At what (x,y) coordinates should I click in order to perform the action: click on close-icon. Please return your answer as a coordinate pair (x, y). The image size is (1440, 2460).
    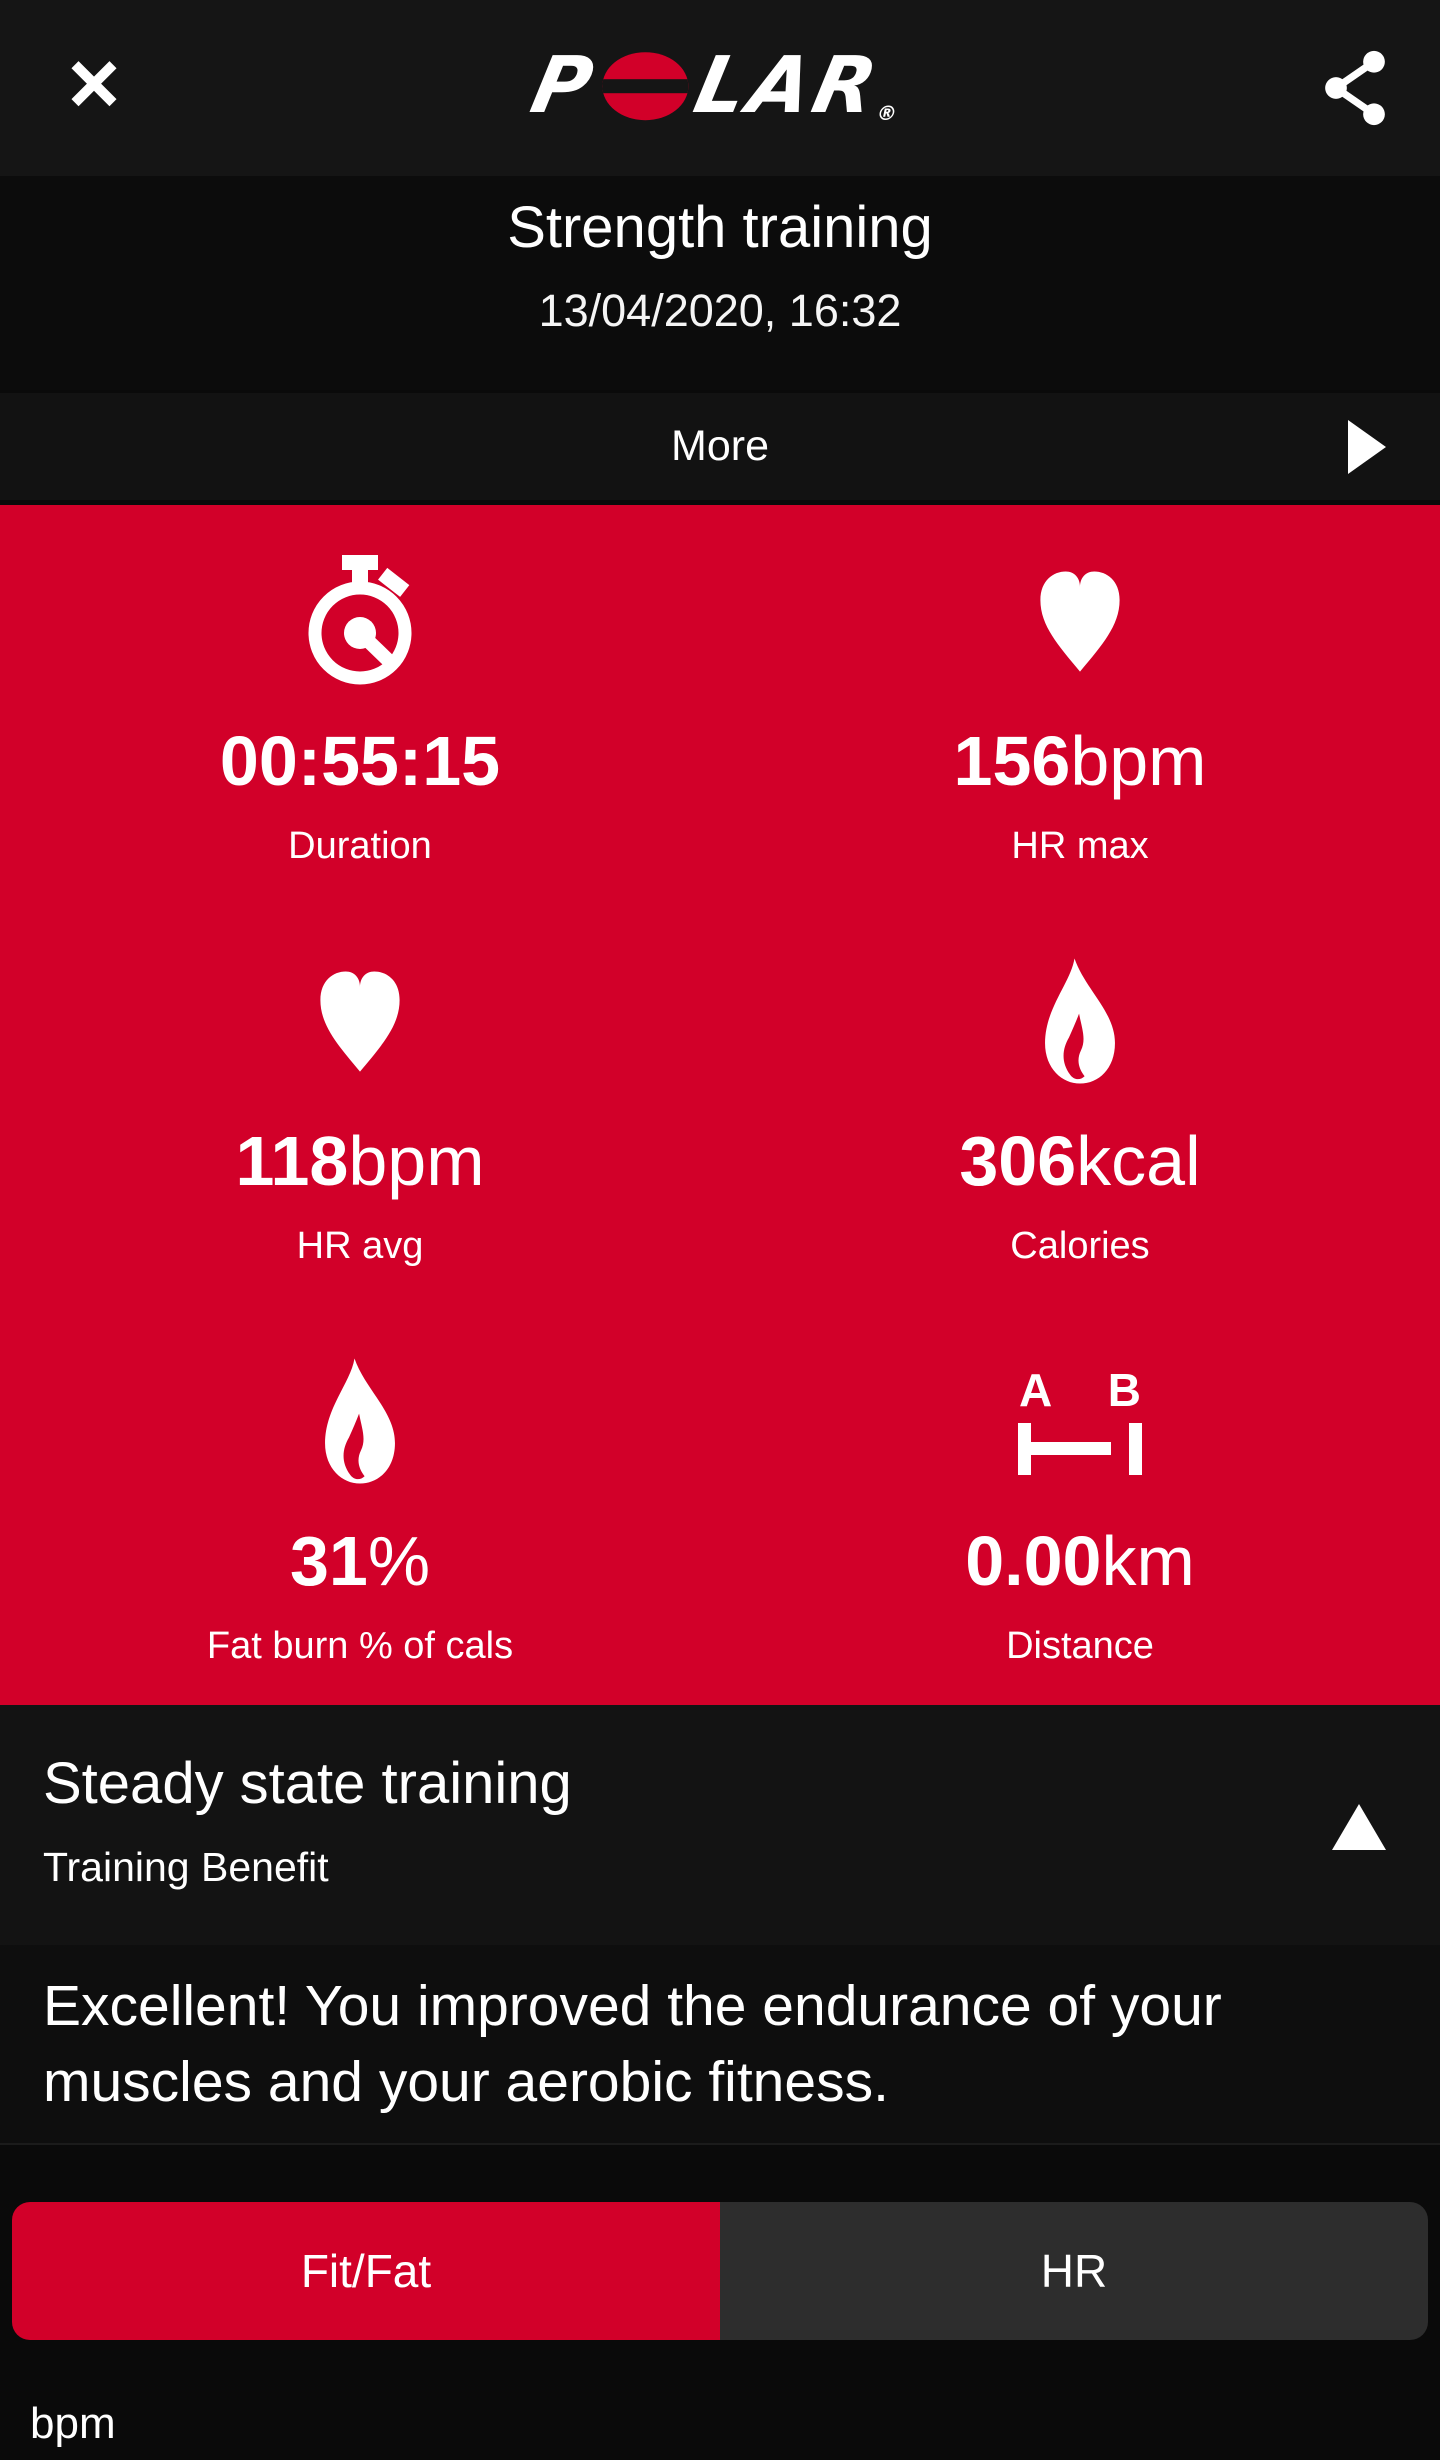
    Looking at the image, I should click on (94, 84).